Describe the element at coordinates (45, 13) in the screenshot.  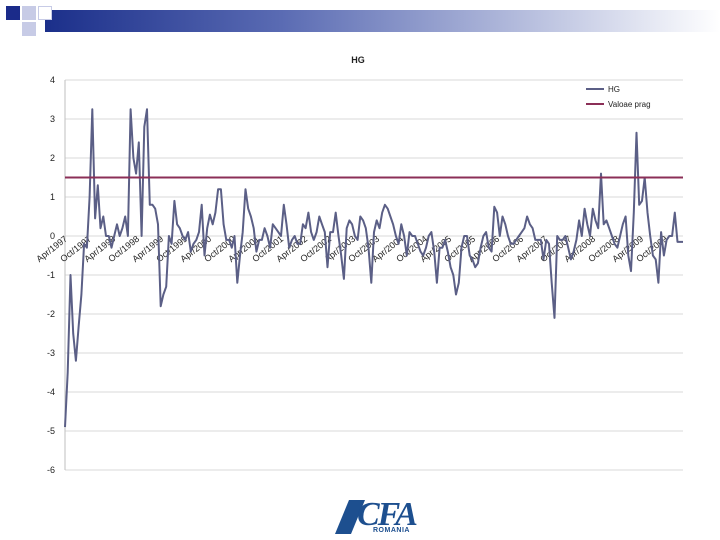
I see `square-white` at that location.